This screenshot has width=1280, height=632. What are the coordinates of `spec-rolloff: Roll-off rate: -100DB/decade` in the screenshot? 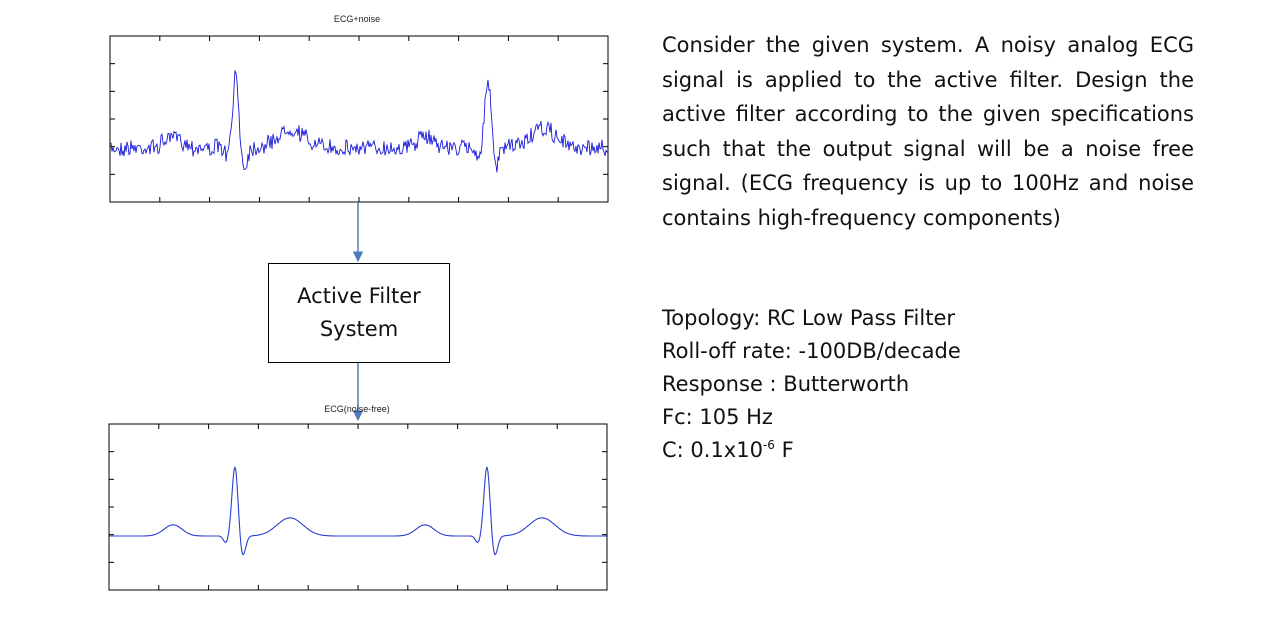 It's located at (811, 351).